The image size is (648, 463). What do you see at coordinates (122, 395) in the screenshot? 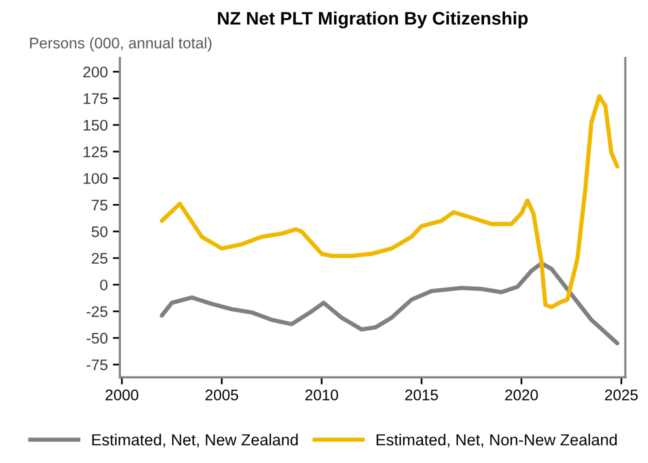
I see `x-tick-label: 2000` at bounding box center [122, 395].